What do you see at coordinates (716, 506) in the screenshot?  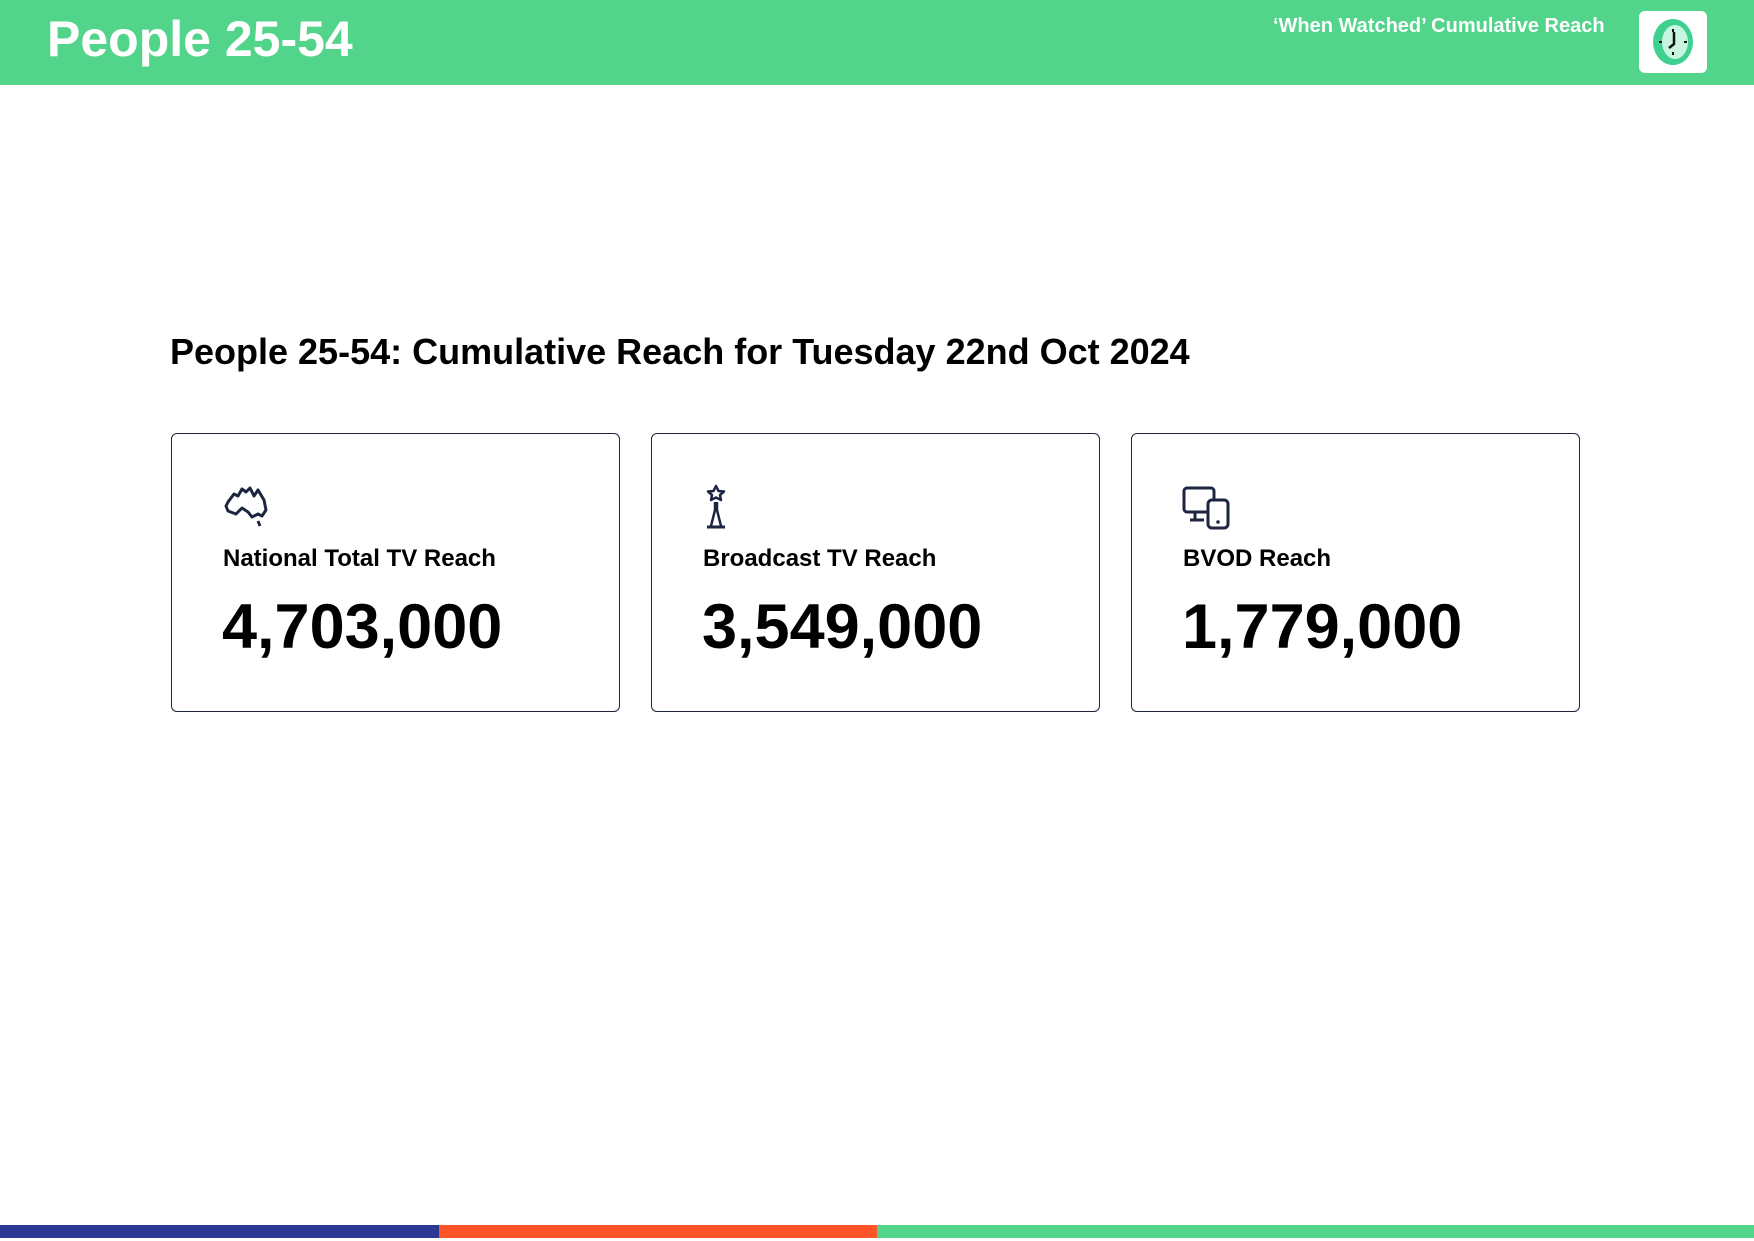 I see `broadcast-tower-icon` at bounding box center [716, 506].